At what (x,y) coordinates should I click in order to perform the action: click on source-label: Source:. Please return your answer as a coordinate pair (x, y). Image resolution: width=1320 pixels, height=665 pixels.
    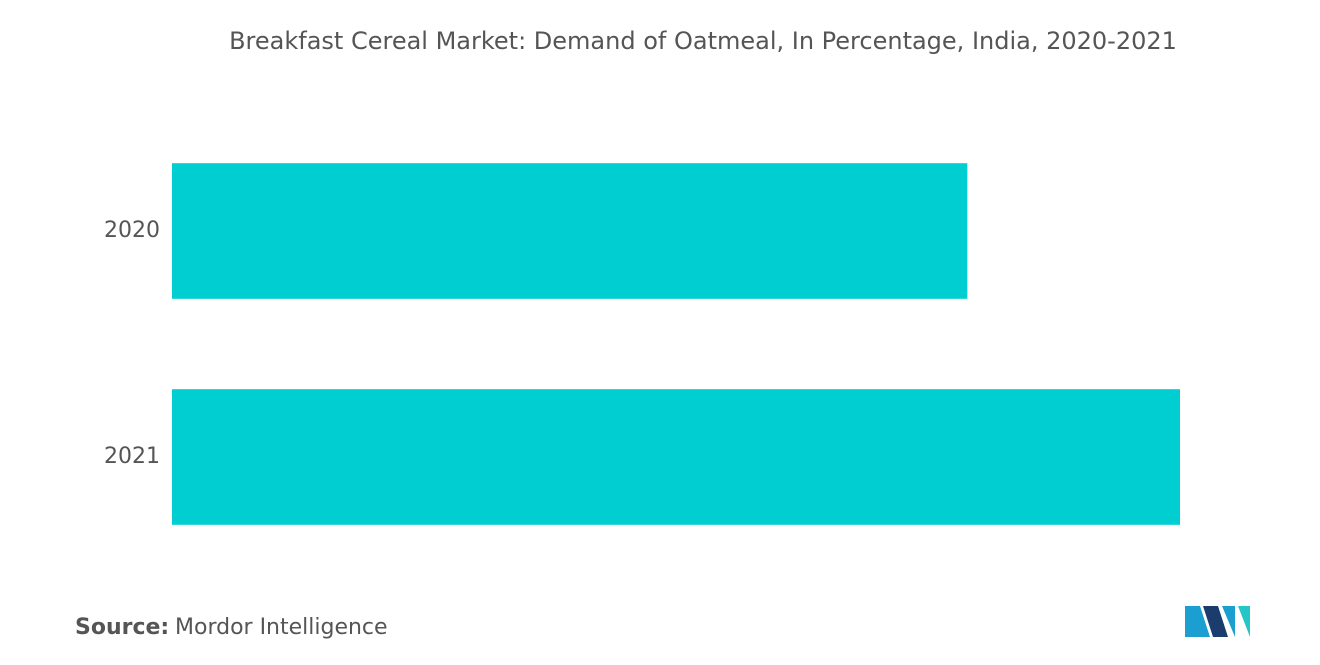
    Looking at the image, I should click on (122, 627).